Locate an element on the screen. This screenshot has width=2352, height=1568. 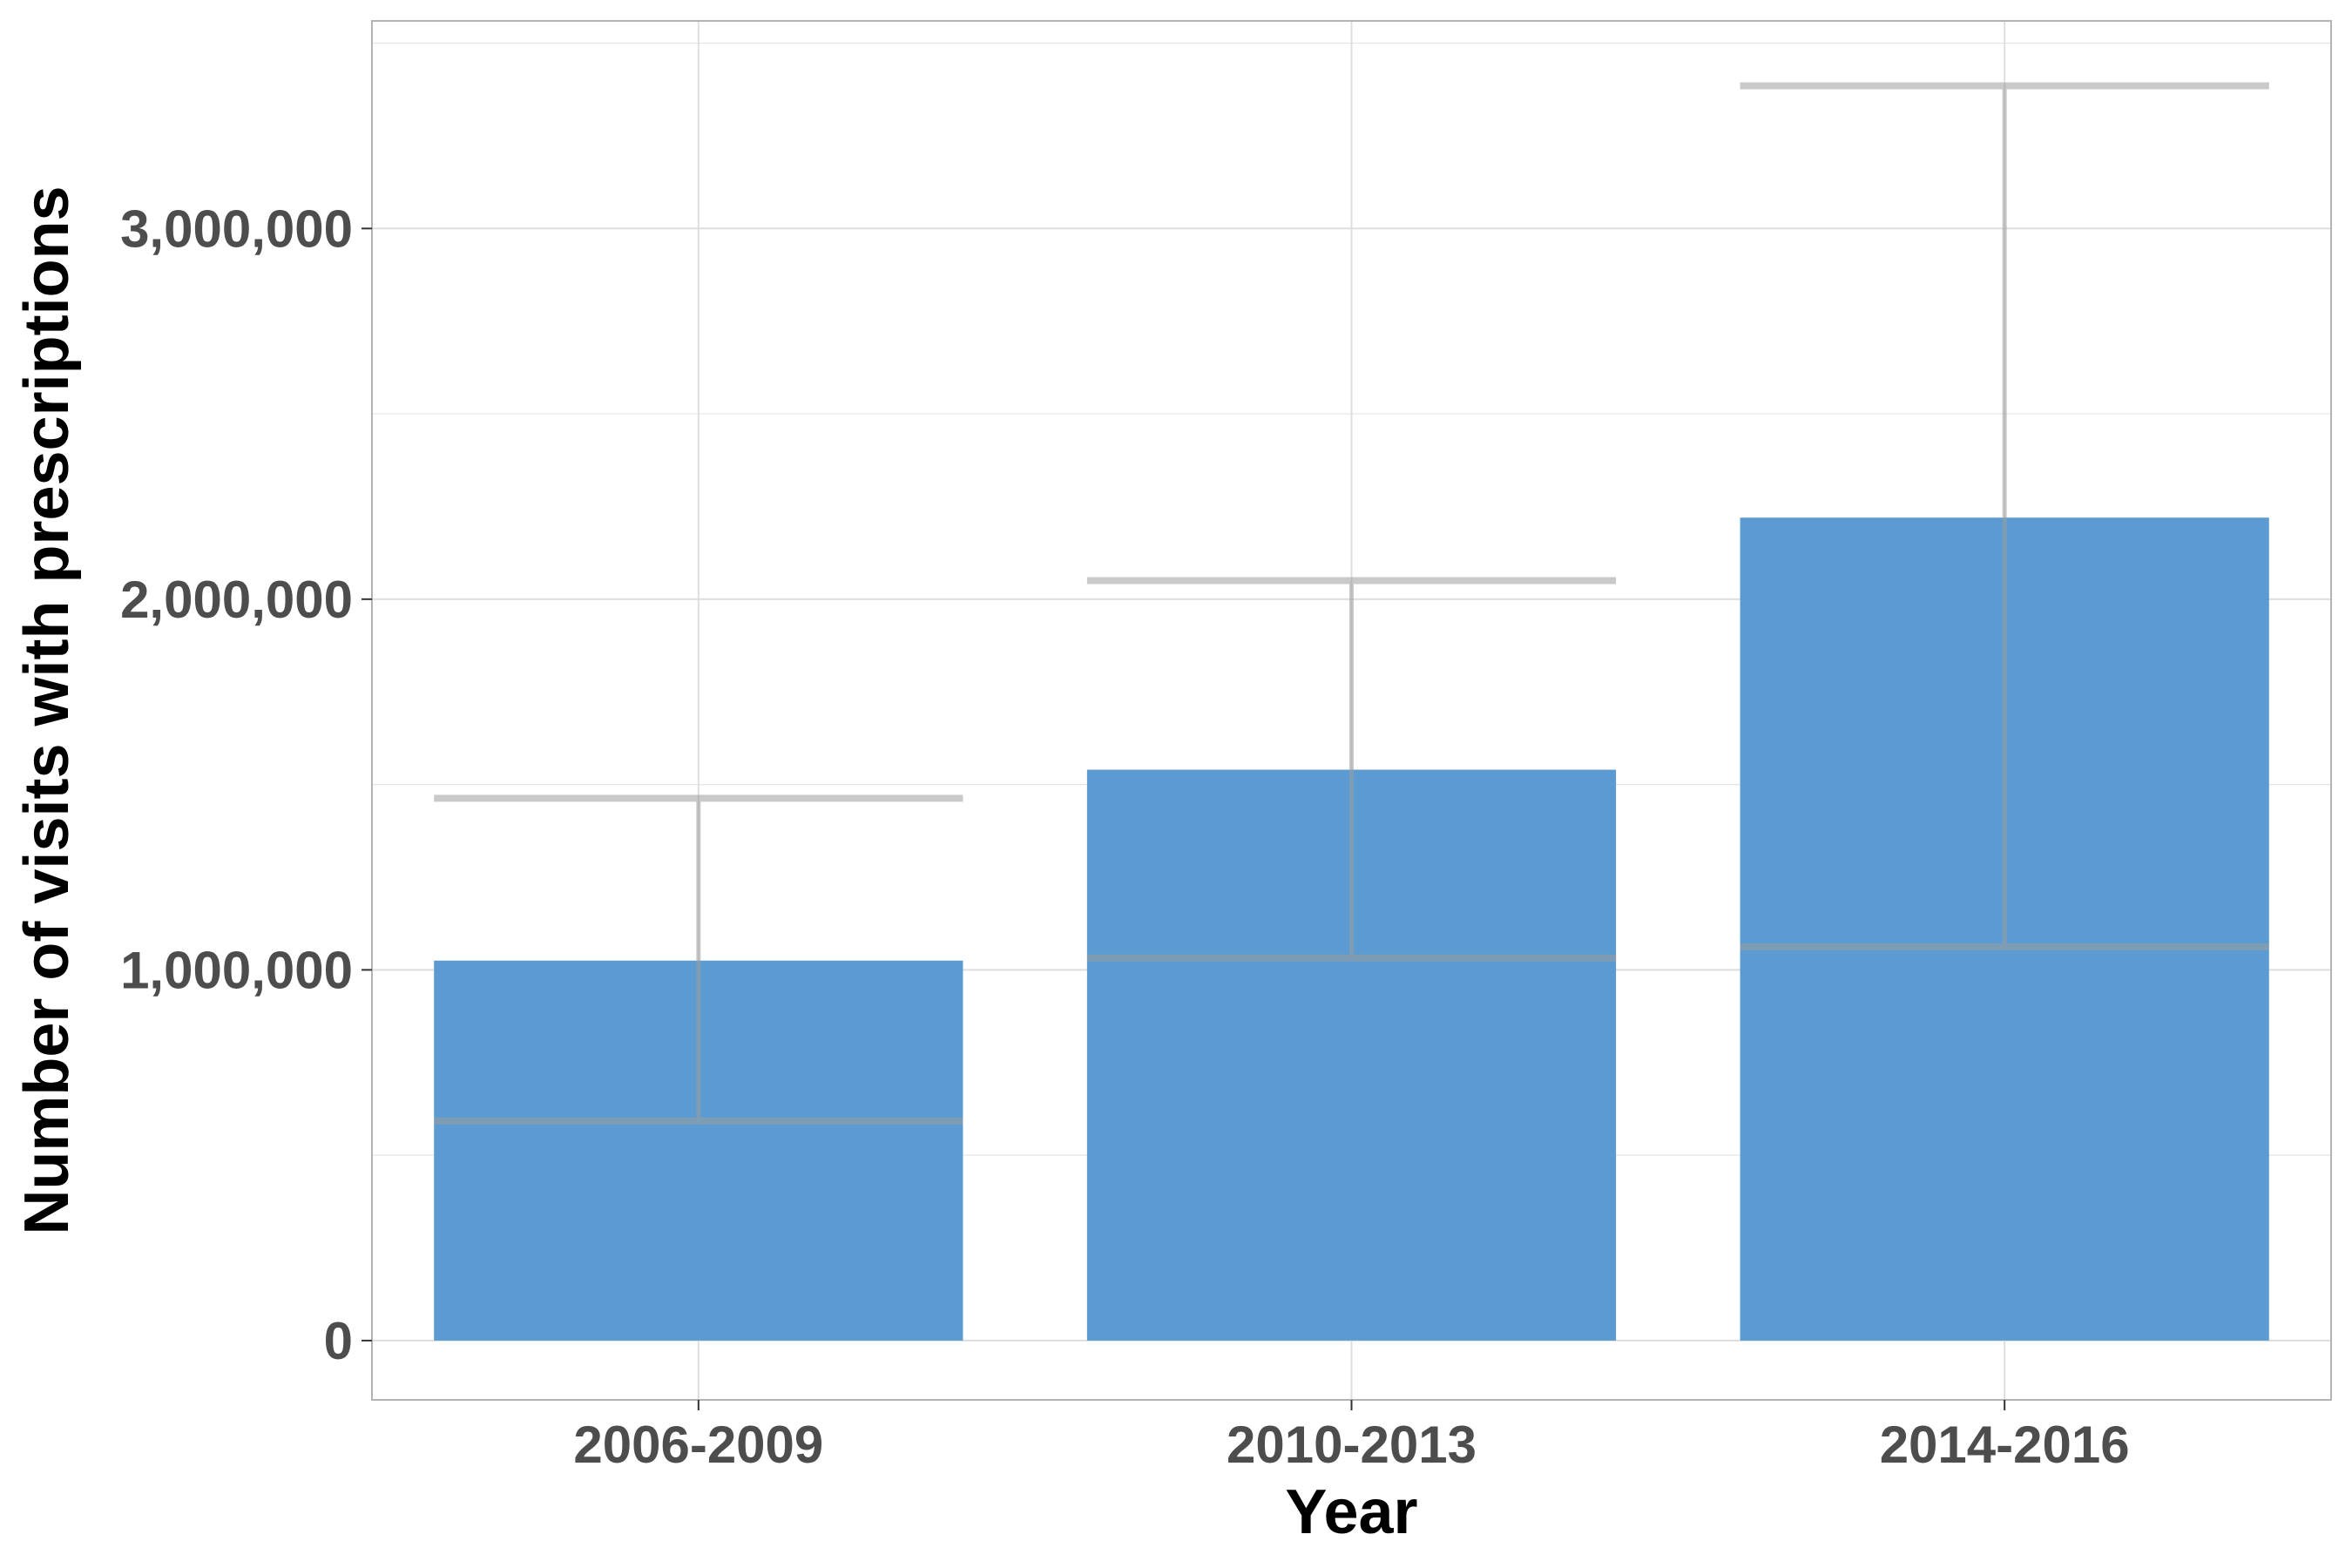
x-axis-title: Year is located at coordinates (1351, 1512).